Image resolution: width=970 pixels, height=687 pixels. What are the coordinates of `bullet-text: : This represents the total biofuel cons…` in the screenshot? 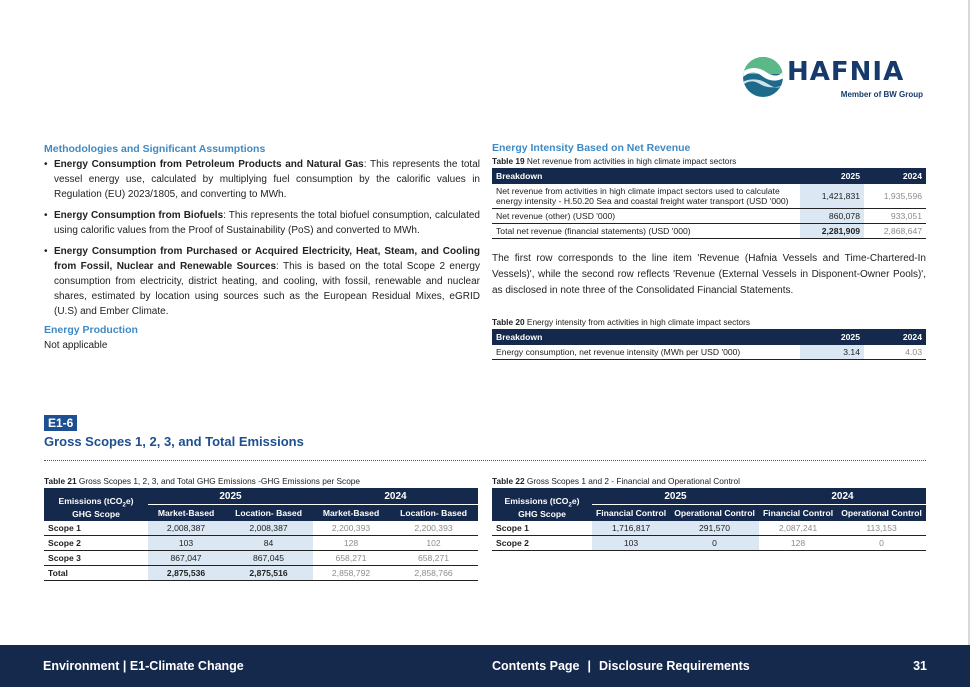 It's located at (267, 223).